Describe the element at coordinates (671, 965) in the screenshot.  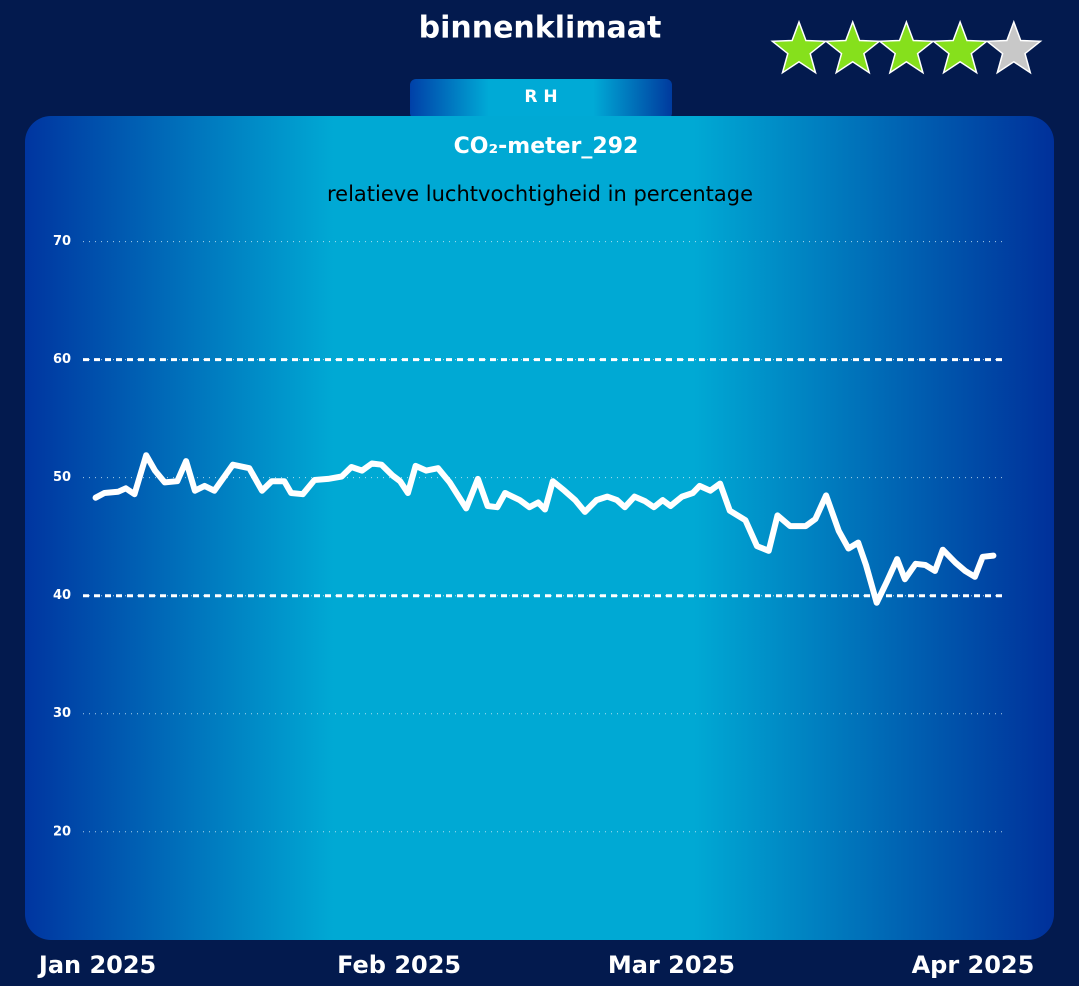
I see `x-tick-label: Mar 2025` at that location.